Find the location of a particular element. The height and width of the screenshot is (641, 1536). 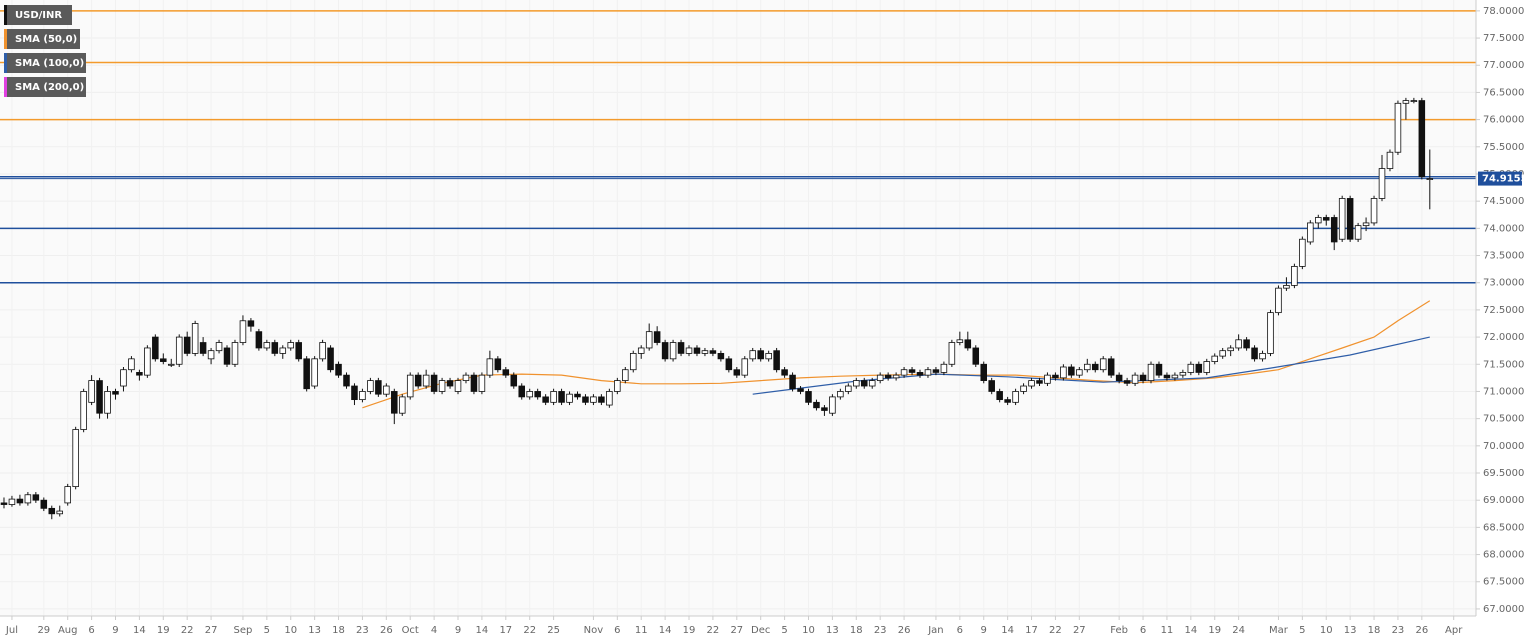

legend-swatch is located at coordinates (5, 87).